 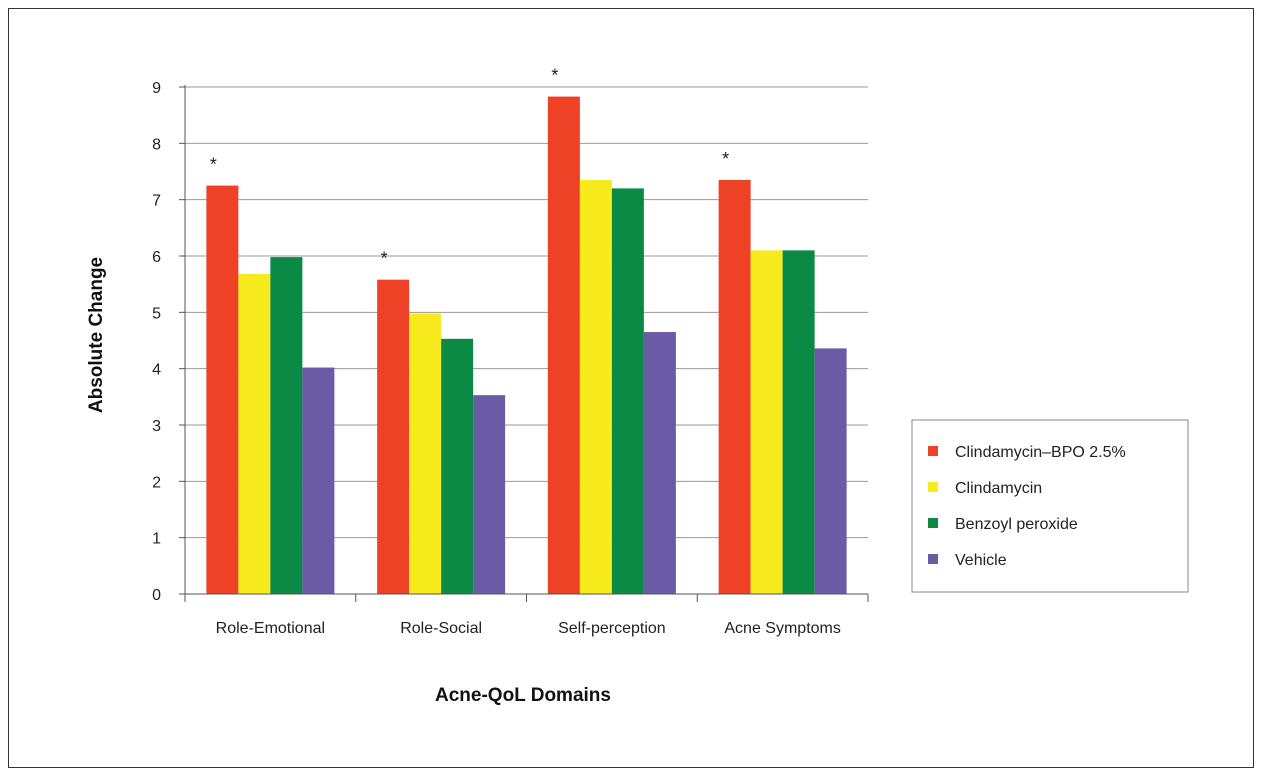 I want to click on y-tick-label: 3, so click(x=156, y=426).